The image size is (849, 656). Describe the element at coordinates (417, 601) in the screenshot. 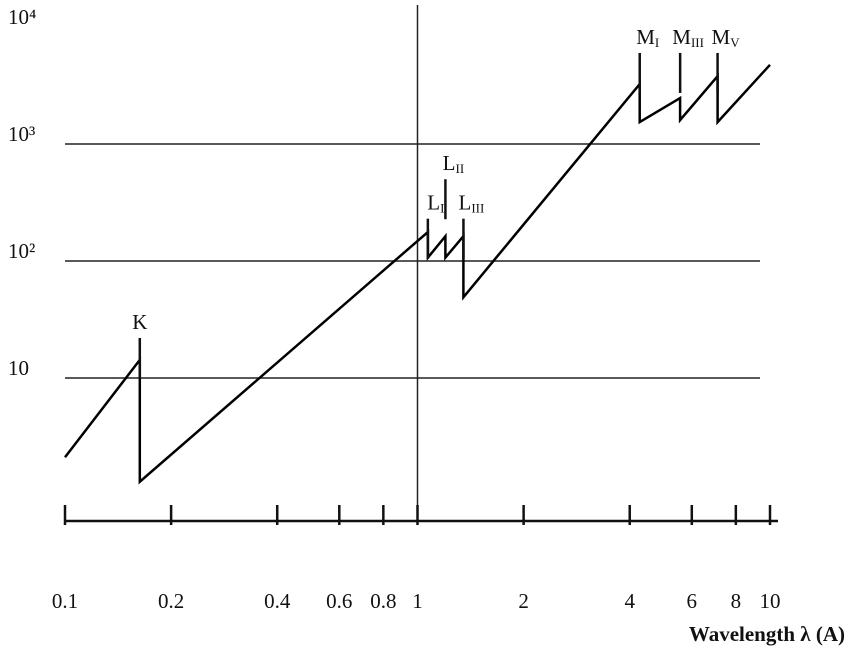

I see `x-tick-label: 1` at that location.